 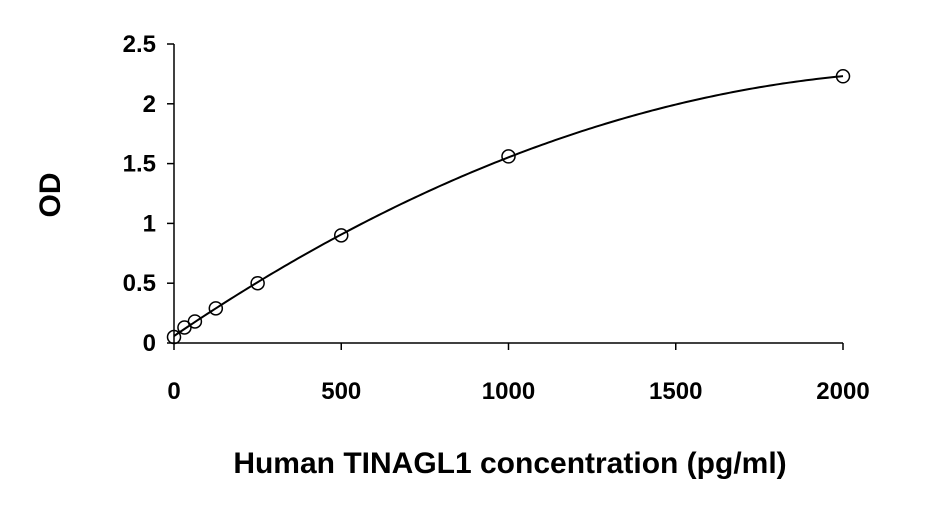 I want to click on y-tick-label: 0.5, so click(x=139, y=283).